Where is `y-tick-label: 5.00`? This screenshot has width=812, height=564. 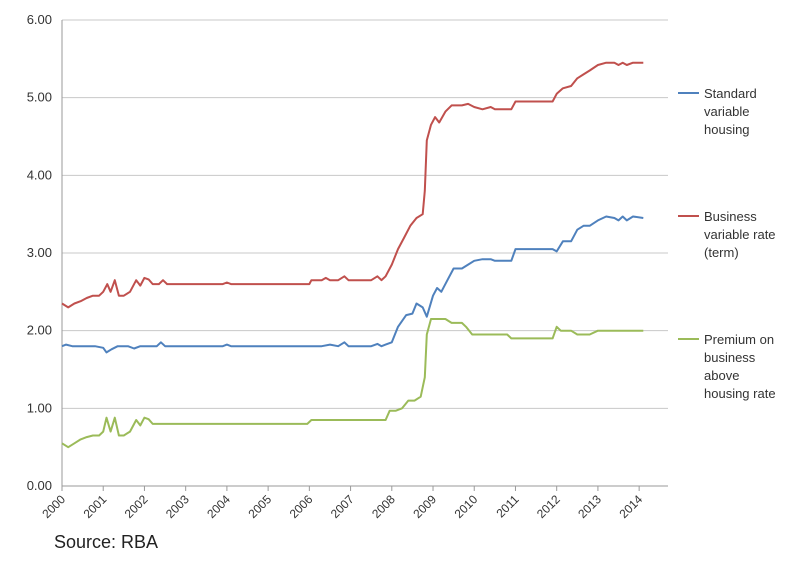
y-tick-label: 5.00 is located at coordinates (39, 97).